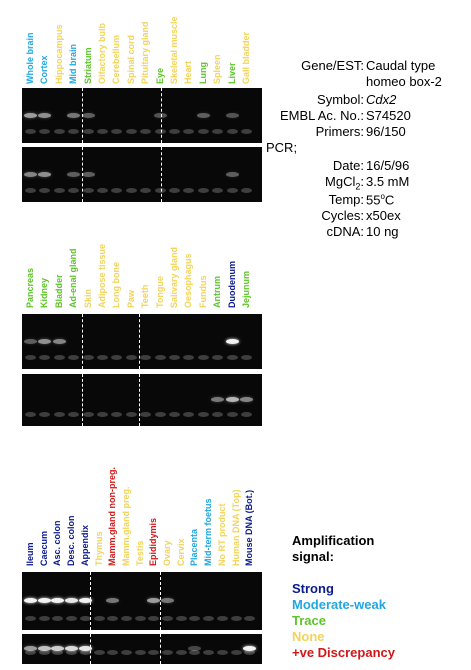  I want to click on gel-image-2-top, so click(142, 341).